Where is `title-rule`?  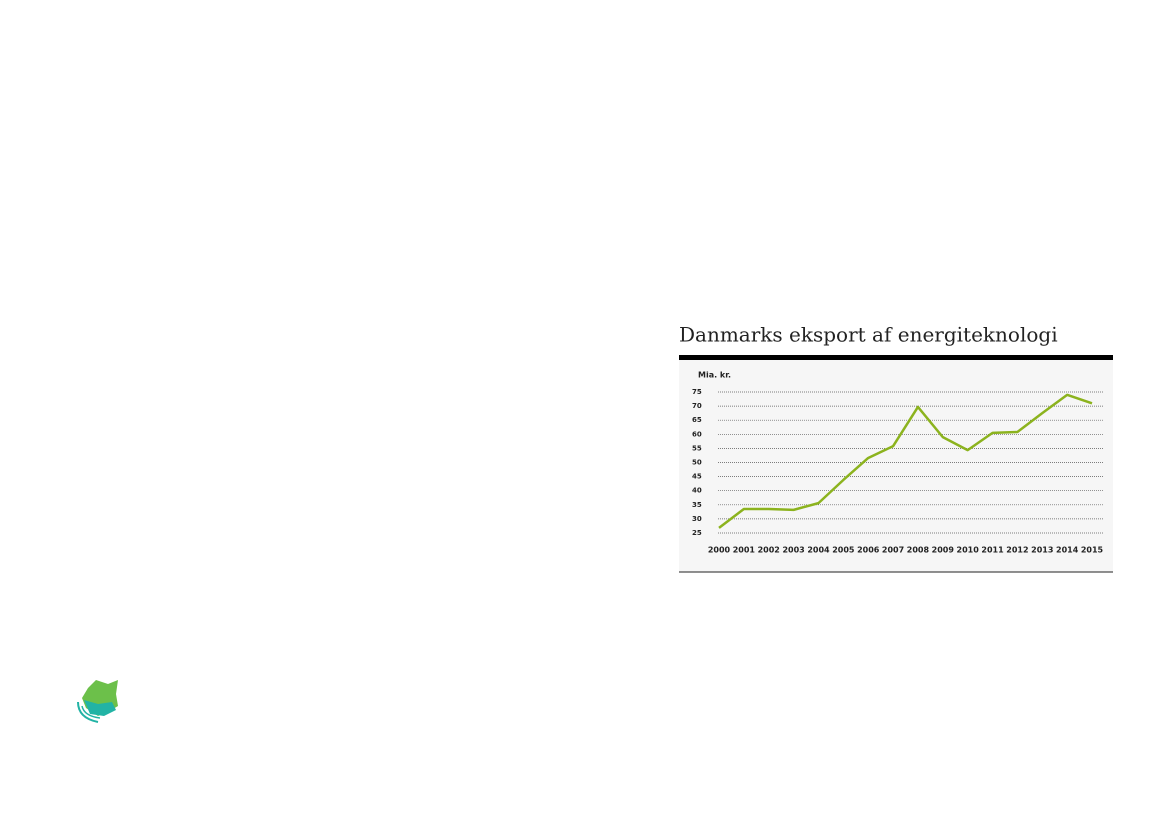 title-rule is located at coordinates (896, 357).